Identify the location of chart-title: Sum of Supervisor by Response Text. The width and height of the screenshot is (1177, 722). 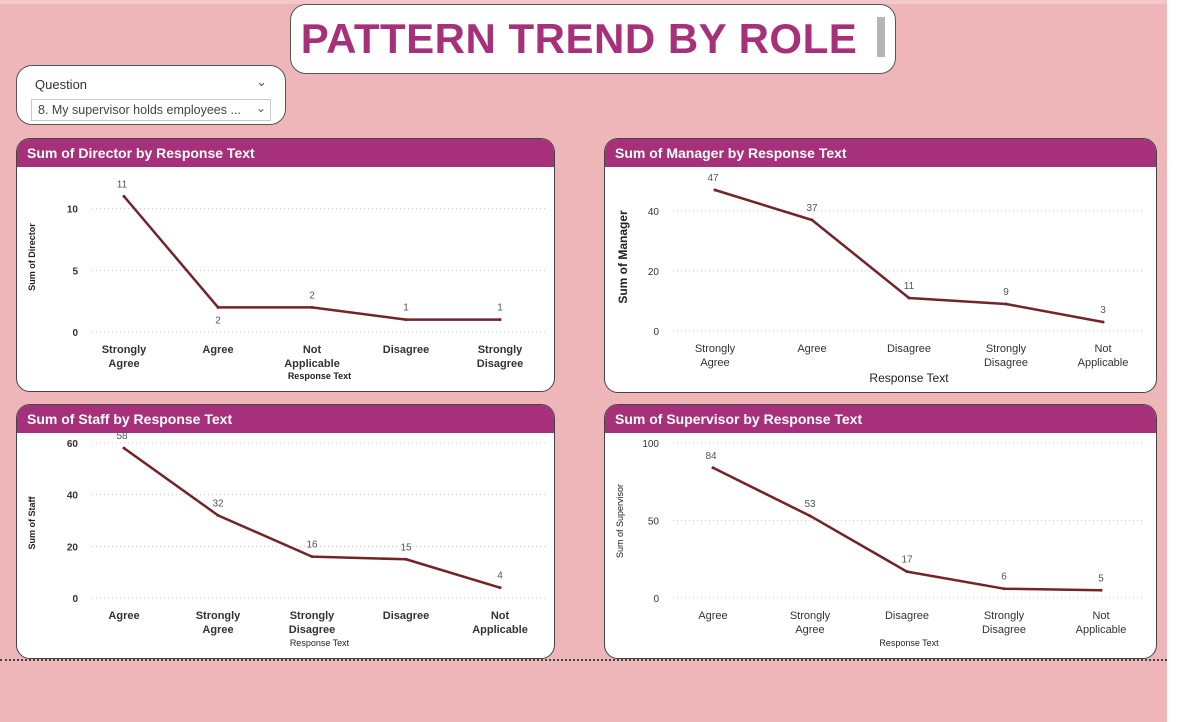
(739, 419).